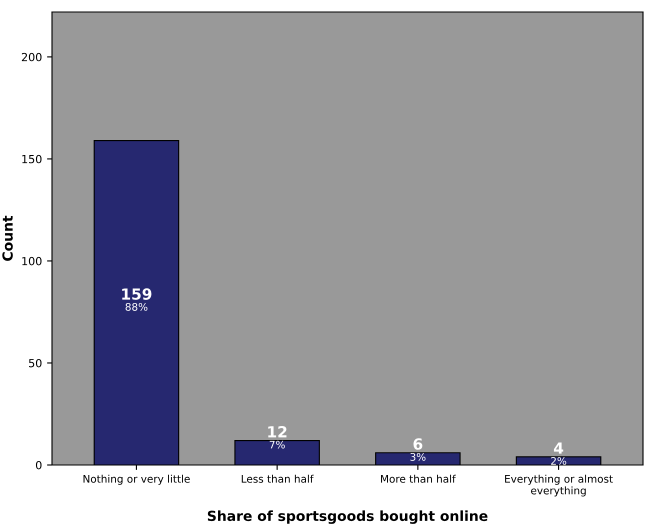 The width and height of the screenshot is (645, 525). What do you see at coordinates (348, 517) in the screenshot?
I see `x-axis-title: Share of sportsgoods bought online` at bounding box center [348, 517].